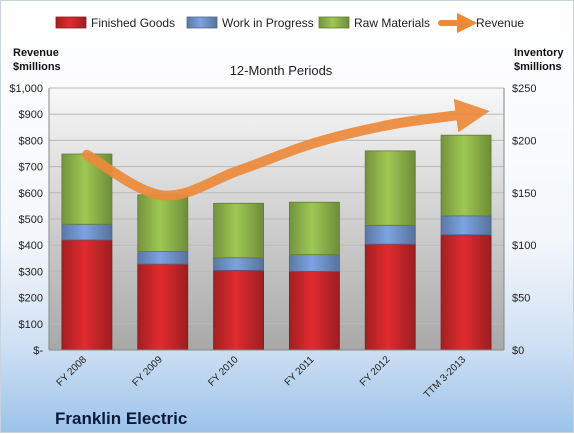  Describe the element at coordinates (518, 351) in the screenshot. I see `y-right-tick-label: $0` at that location.